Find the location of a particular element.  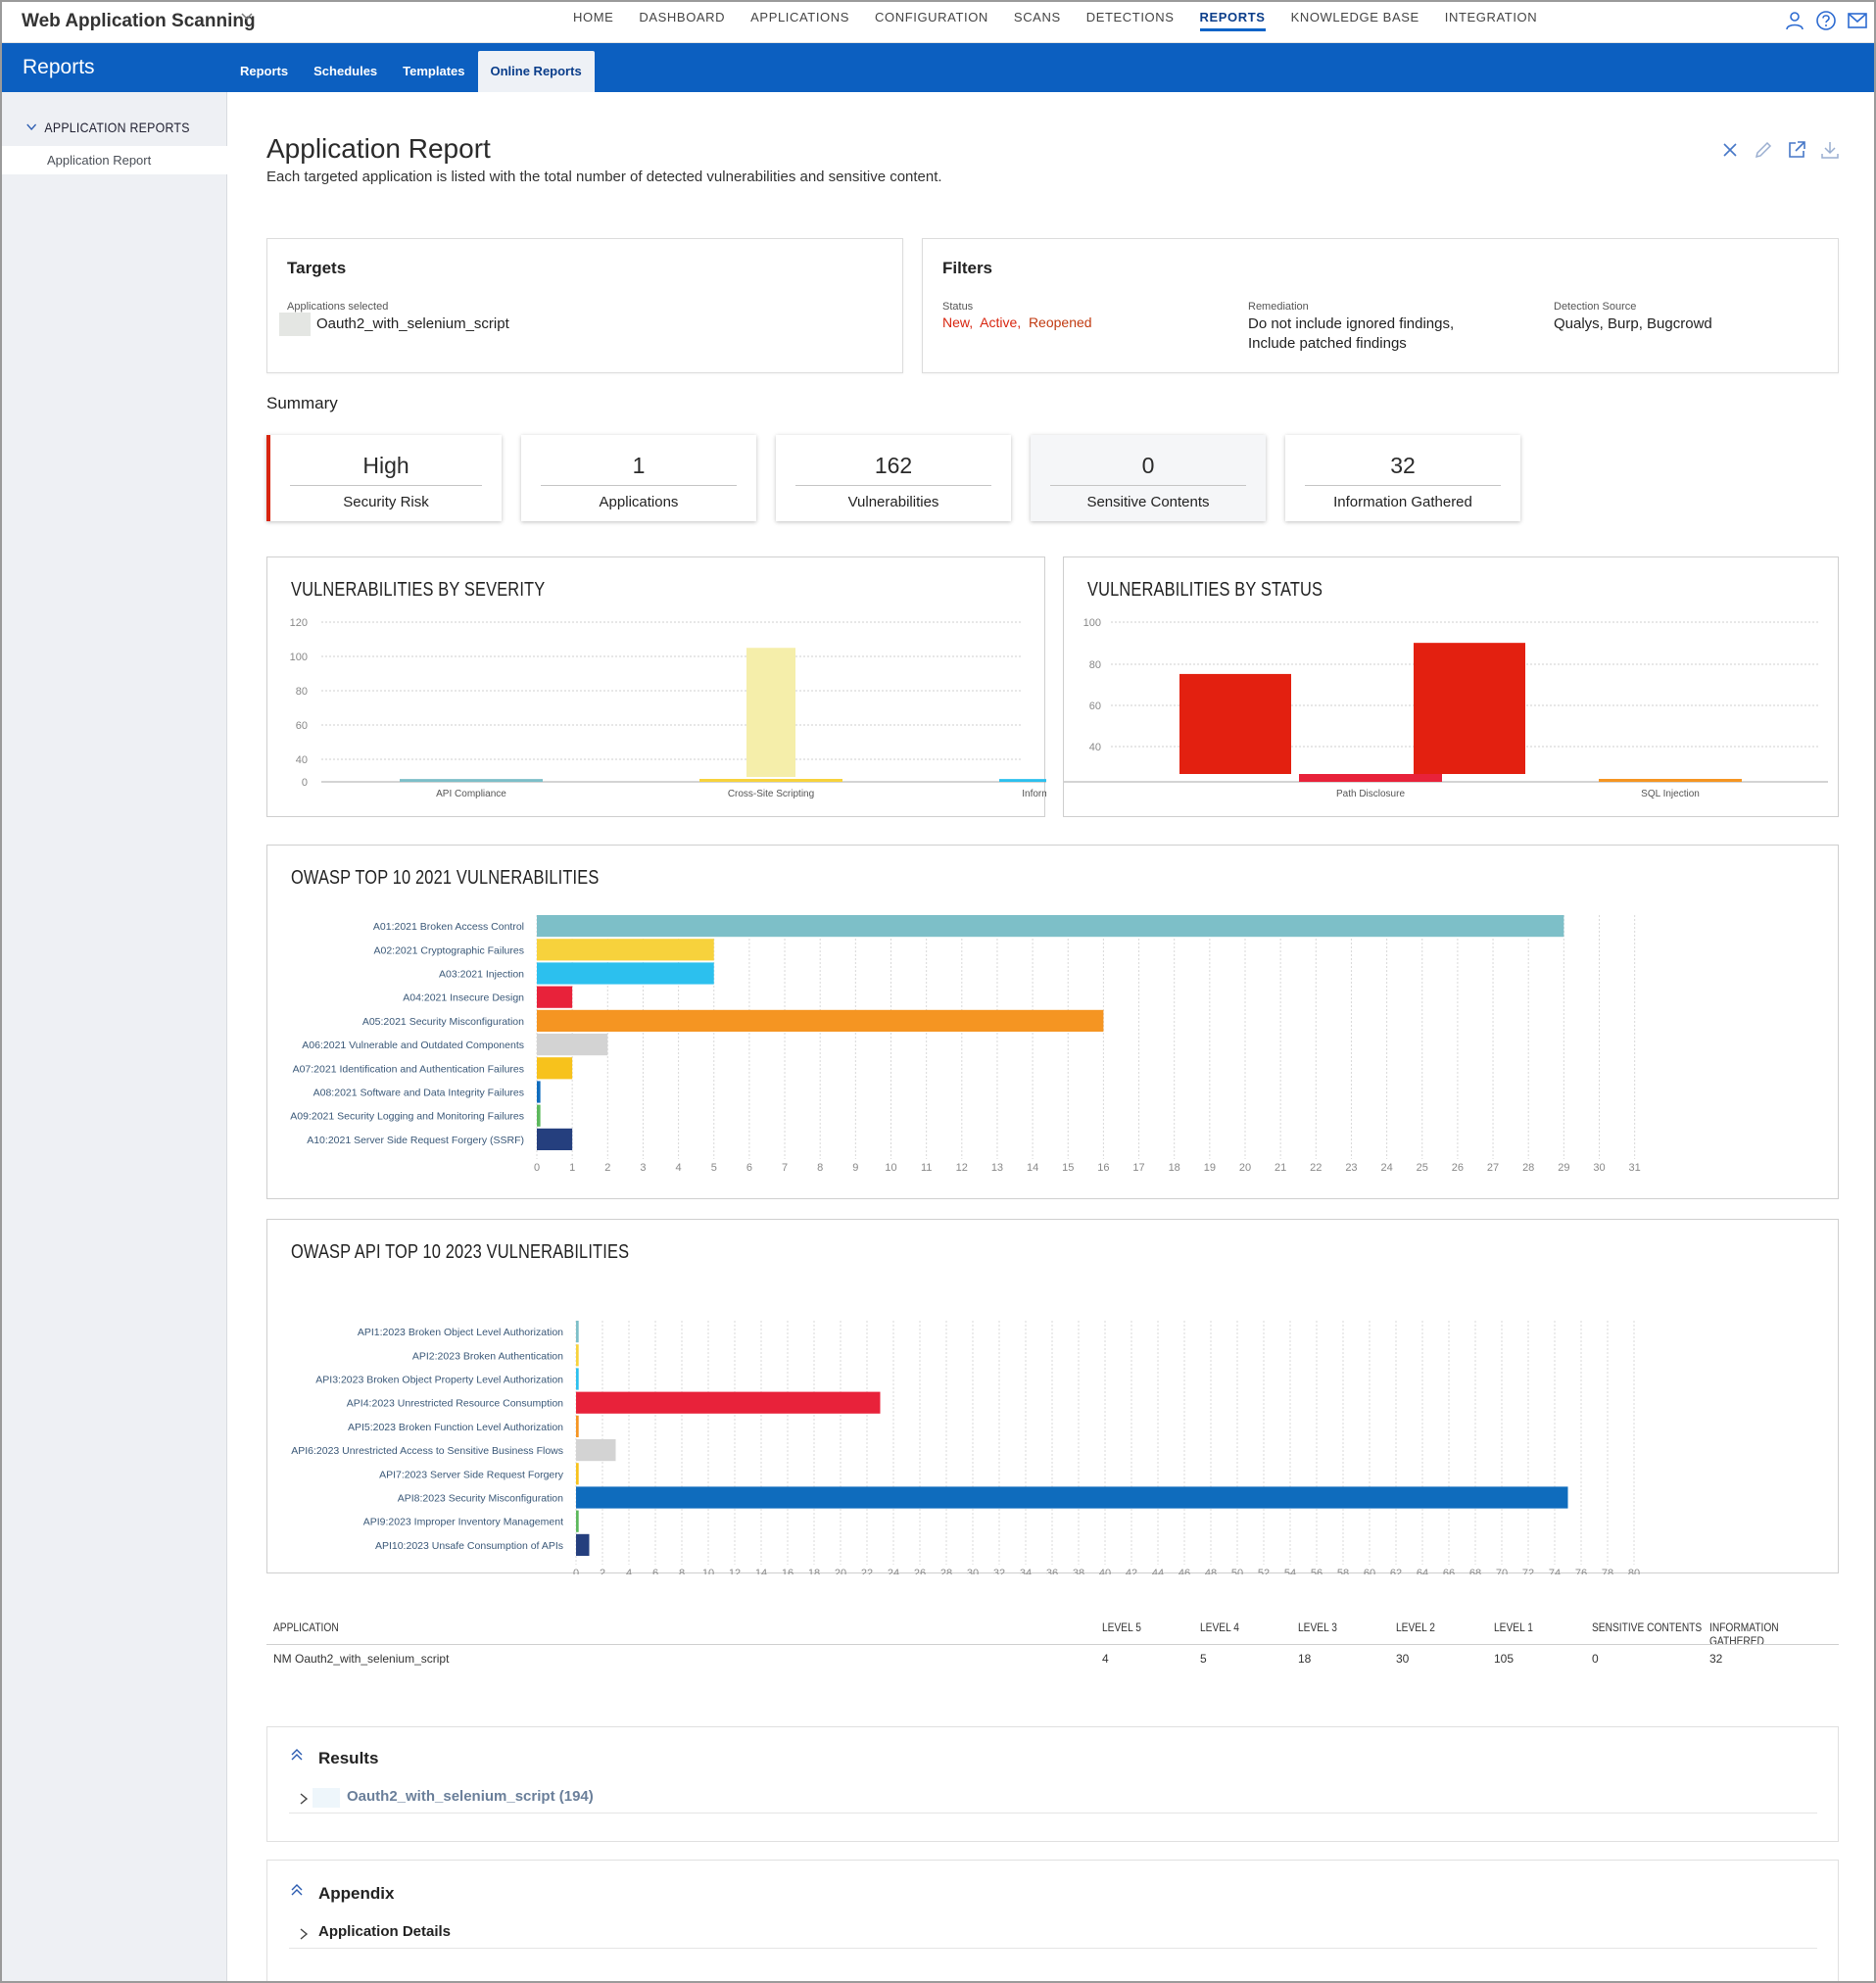

x-tick-label: 8 is located at coordinates (820, 1168).